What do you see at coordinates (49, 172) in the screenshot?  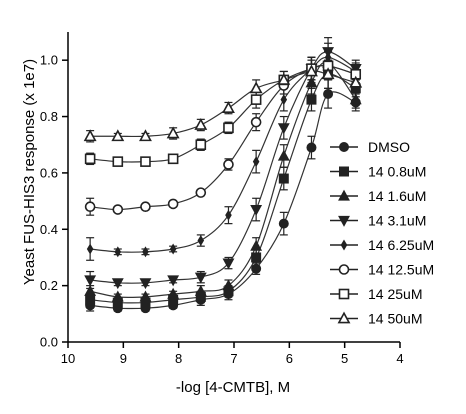 I see `y-tick-label: 0.6` at bounding box center [49, 172].